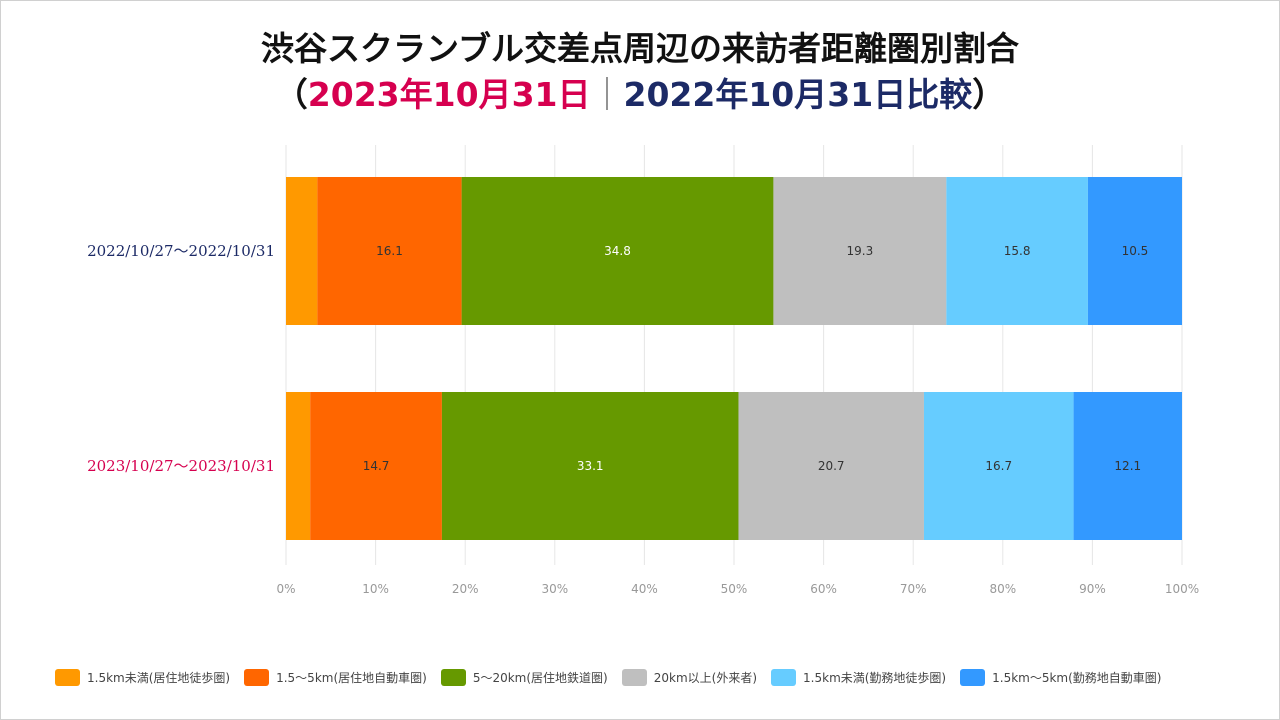  I want to click on data-label: 20.7, so click(831, 466).